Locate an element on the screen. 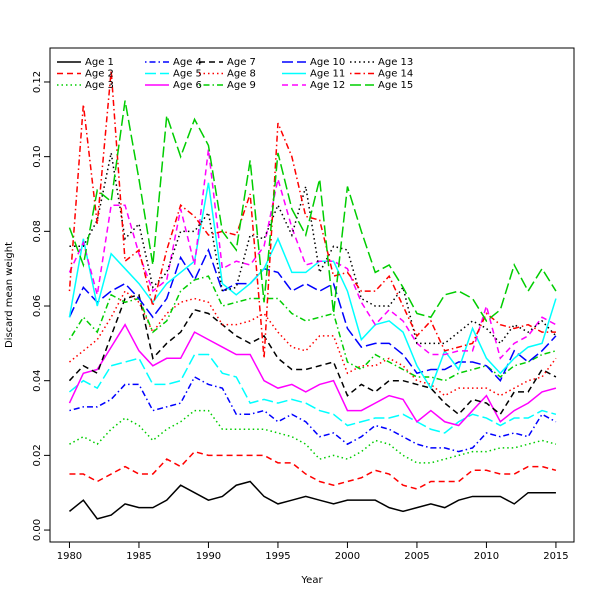  y-tick-label: 0.12 is located at coordinates (37, 82).